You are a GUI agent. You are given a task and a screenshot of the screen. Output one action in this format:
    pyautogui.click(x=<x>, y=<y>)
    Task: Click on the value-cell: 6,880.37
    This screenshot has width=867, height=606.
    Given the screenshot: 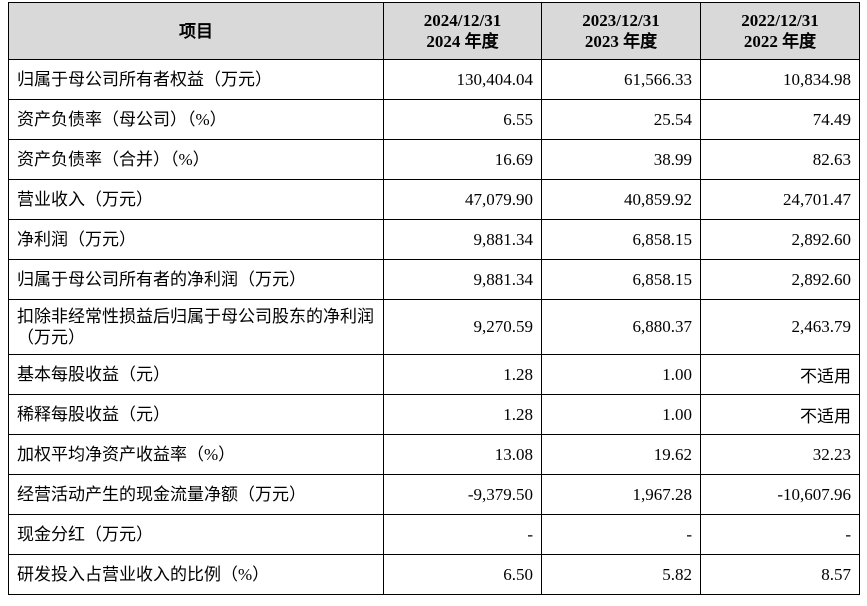 What is the action you would take?
    pyautogui.click(x=621, y=327)
    